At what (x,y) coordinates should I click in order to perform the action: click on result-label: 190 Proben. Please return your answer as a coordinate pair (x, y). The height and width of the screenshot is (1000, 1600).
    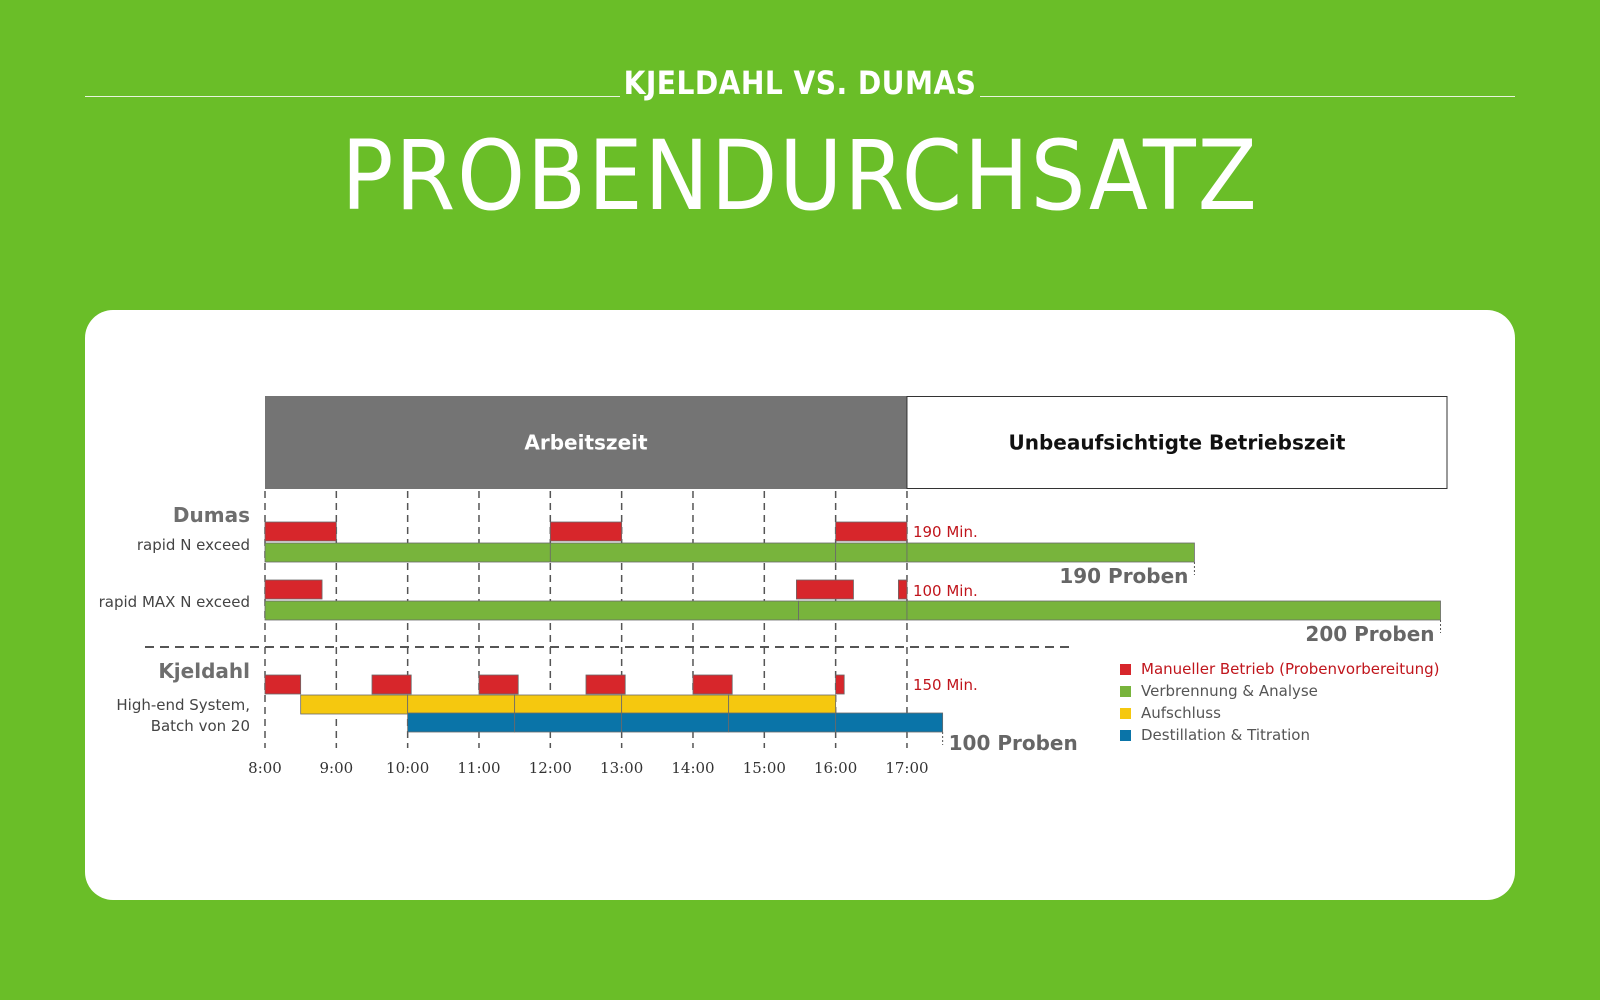
    Looking at the image, I should click on (1123, 576).